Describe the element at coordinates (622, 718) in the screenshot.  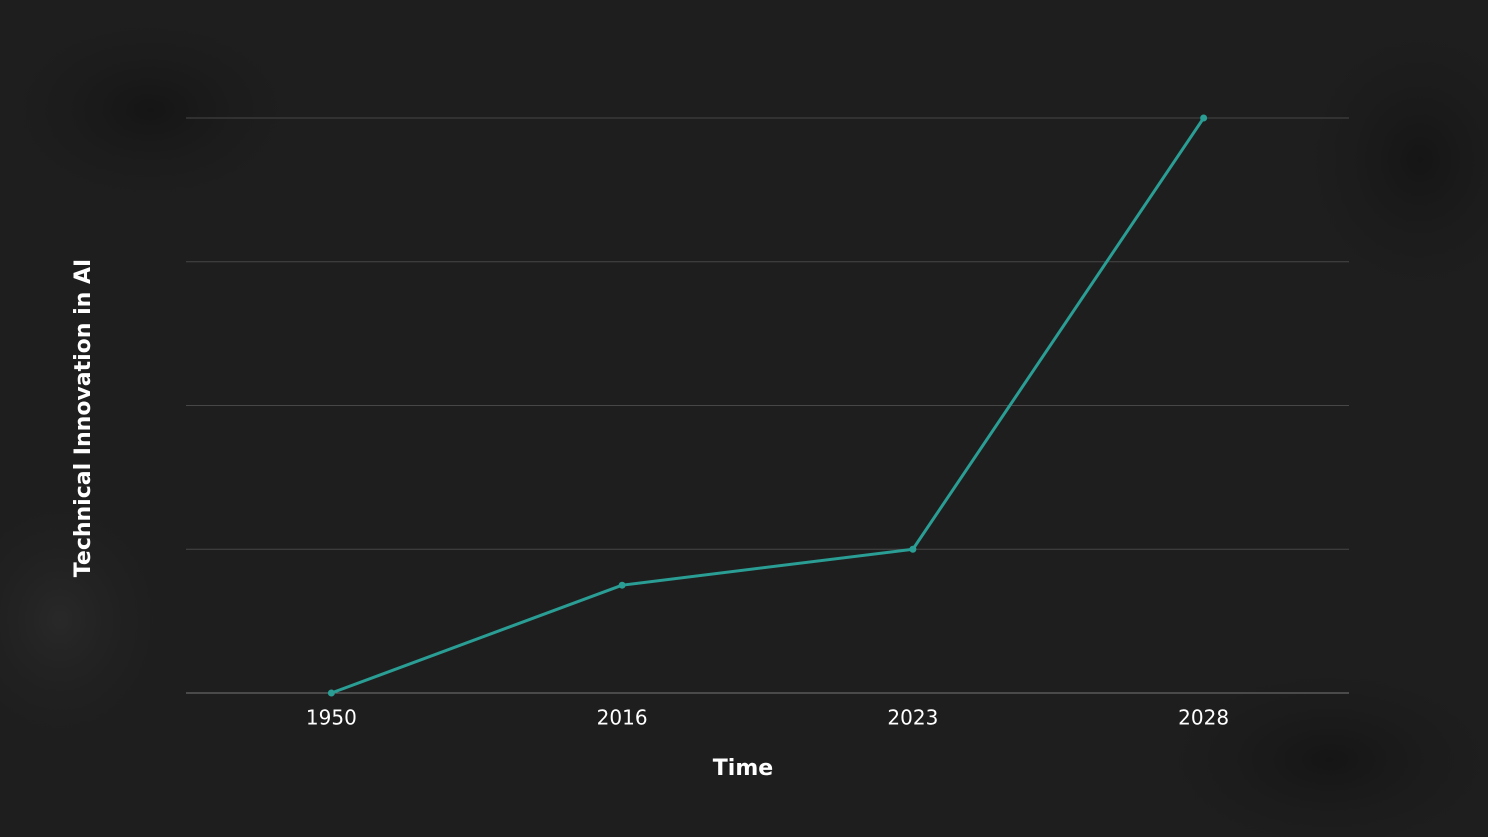
I see `x-tick-label: 2016` at that location.